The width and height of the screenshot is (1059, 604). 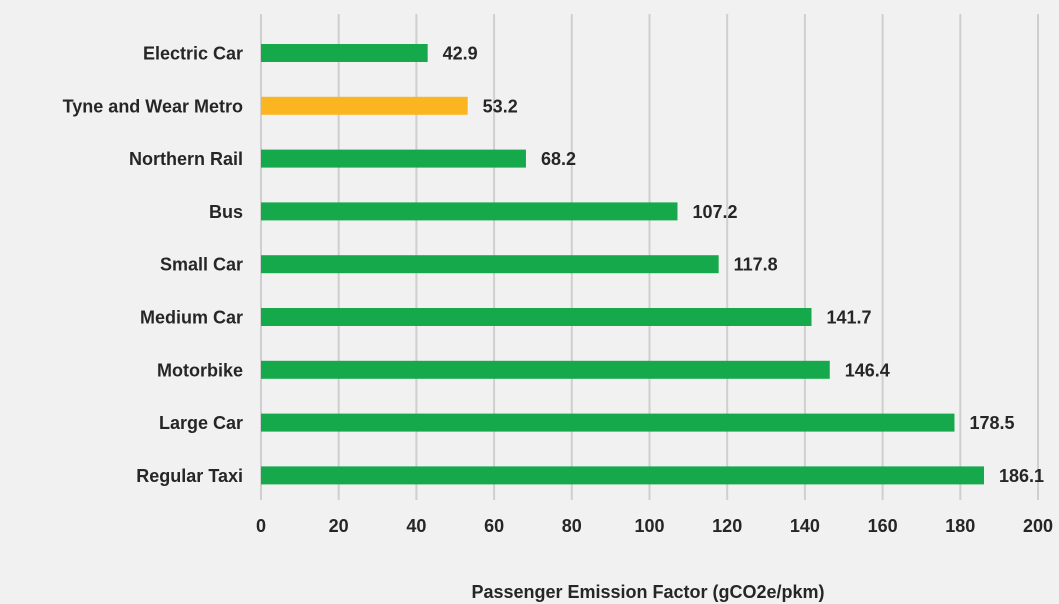 What do you see at coordinates (558, 159) in the screenshot?
I see `bar-value-label: 68.2` at bounding box center [558, 159].